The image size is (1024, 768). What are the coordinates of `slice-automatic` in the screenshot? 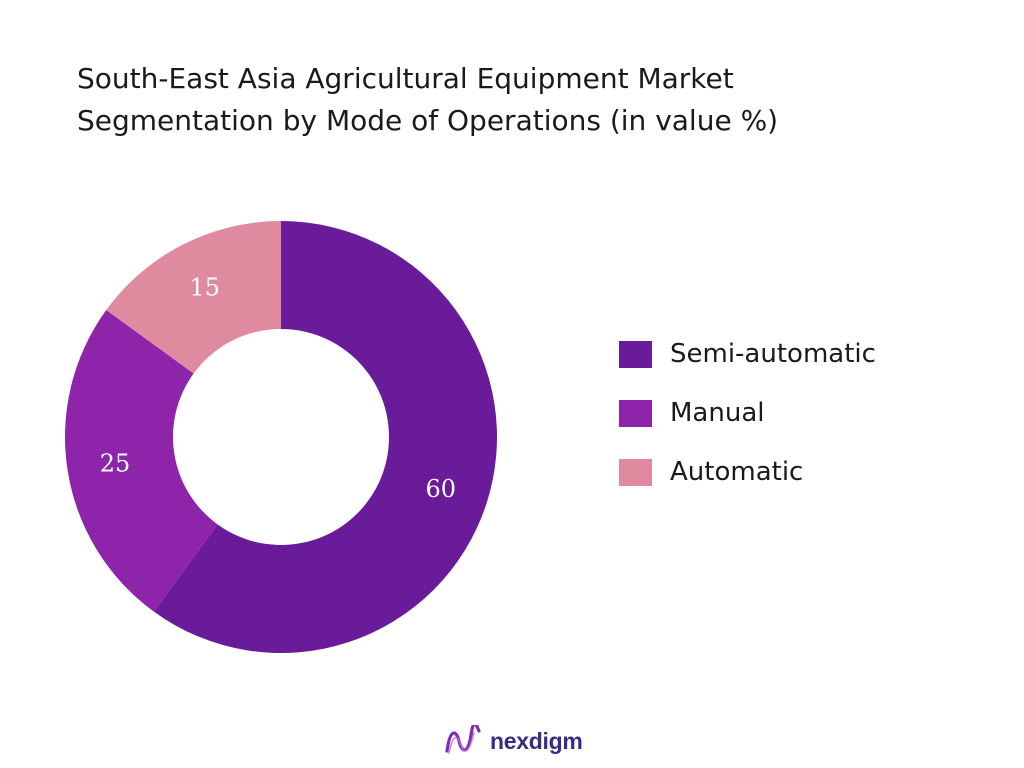 It's located at (194, 297).